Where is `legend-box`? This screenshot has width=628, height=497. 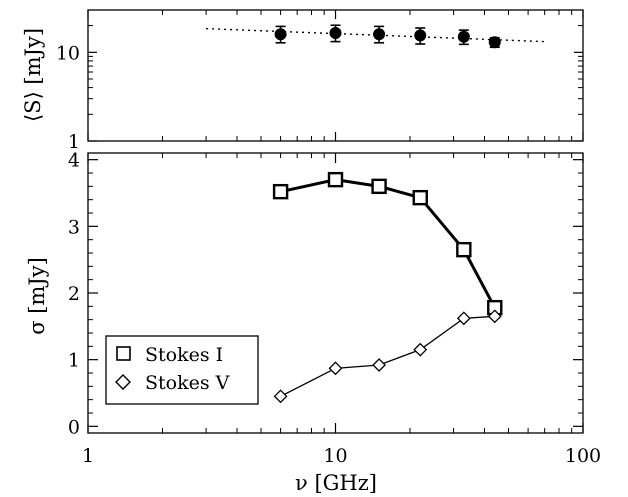 legend-box is located at coordinates (182, 370).